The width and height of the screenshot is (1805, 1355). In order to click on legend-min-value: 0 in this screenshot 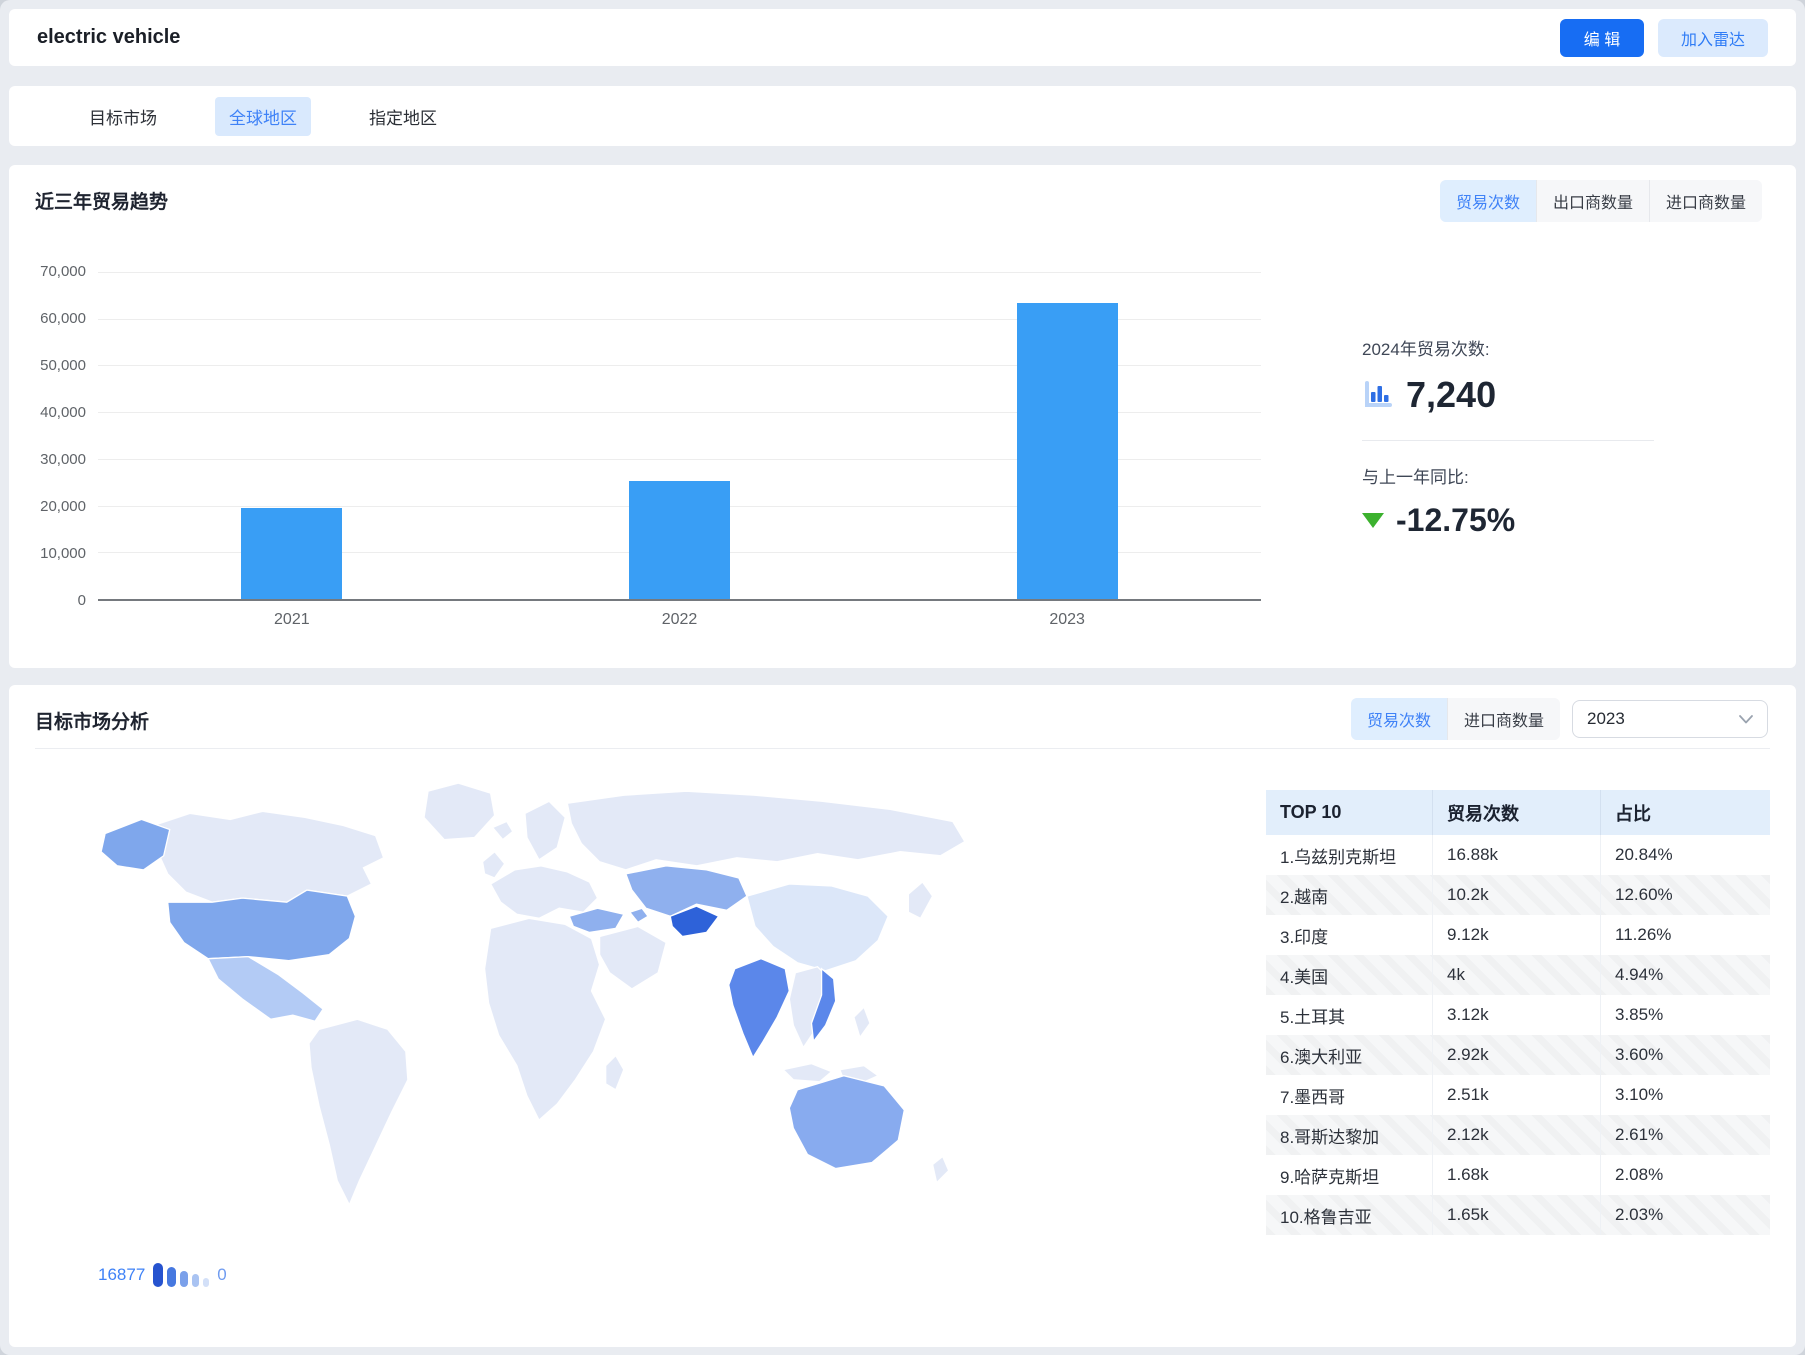, I will do `click(222, 1274)`.